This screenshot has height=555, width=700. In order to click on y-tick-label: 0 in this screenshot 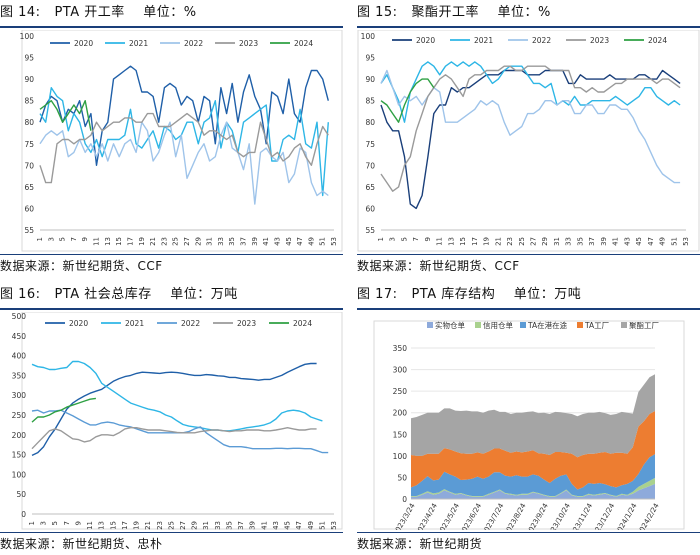, I will do `click(404, 499)`.